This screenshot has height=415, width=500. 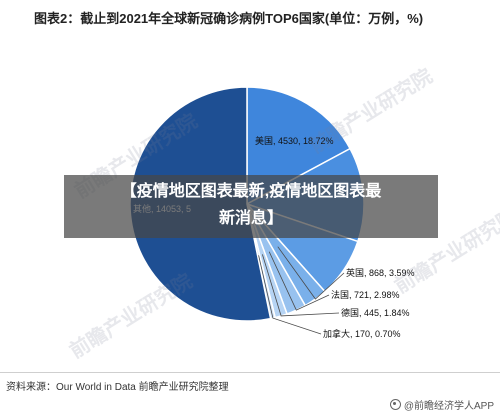 I want to click on brand-credit: @前瞻经济学人APP, so click(x=441, y=404).